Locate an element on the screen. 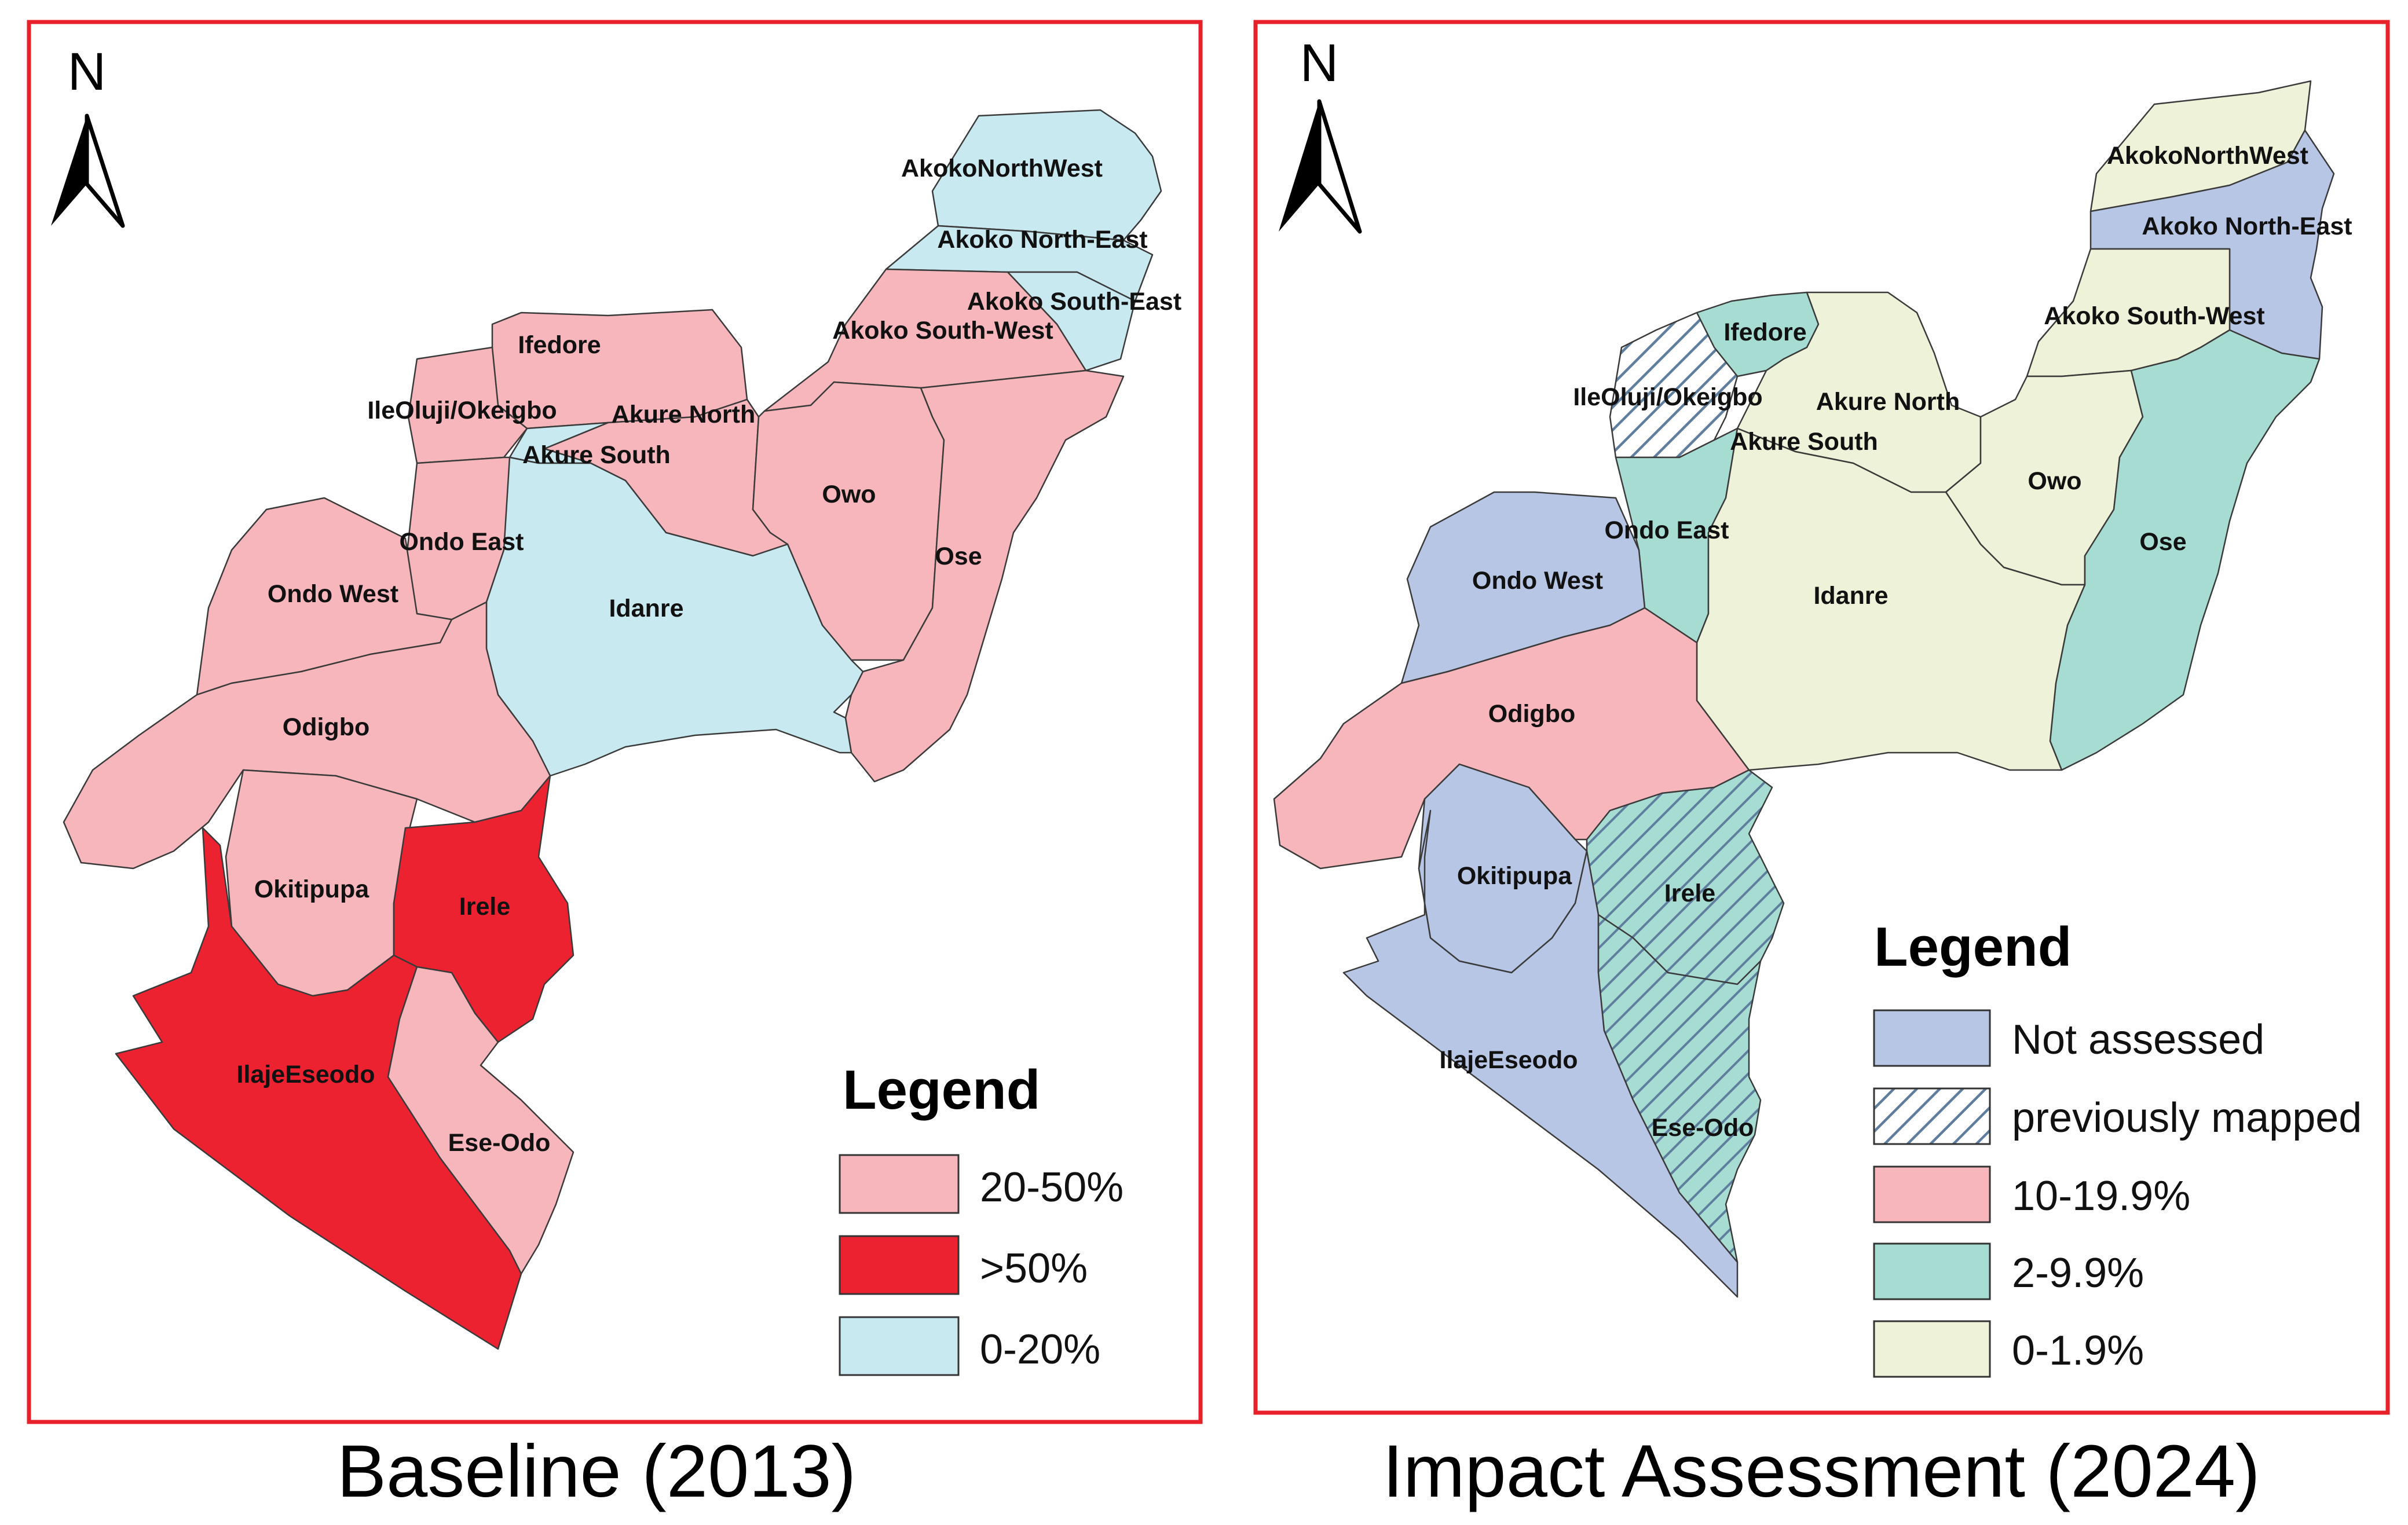  baseline-label-akoko-north-east: Akoko North-East is located at coordinates (1042, 240).